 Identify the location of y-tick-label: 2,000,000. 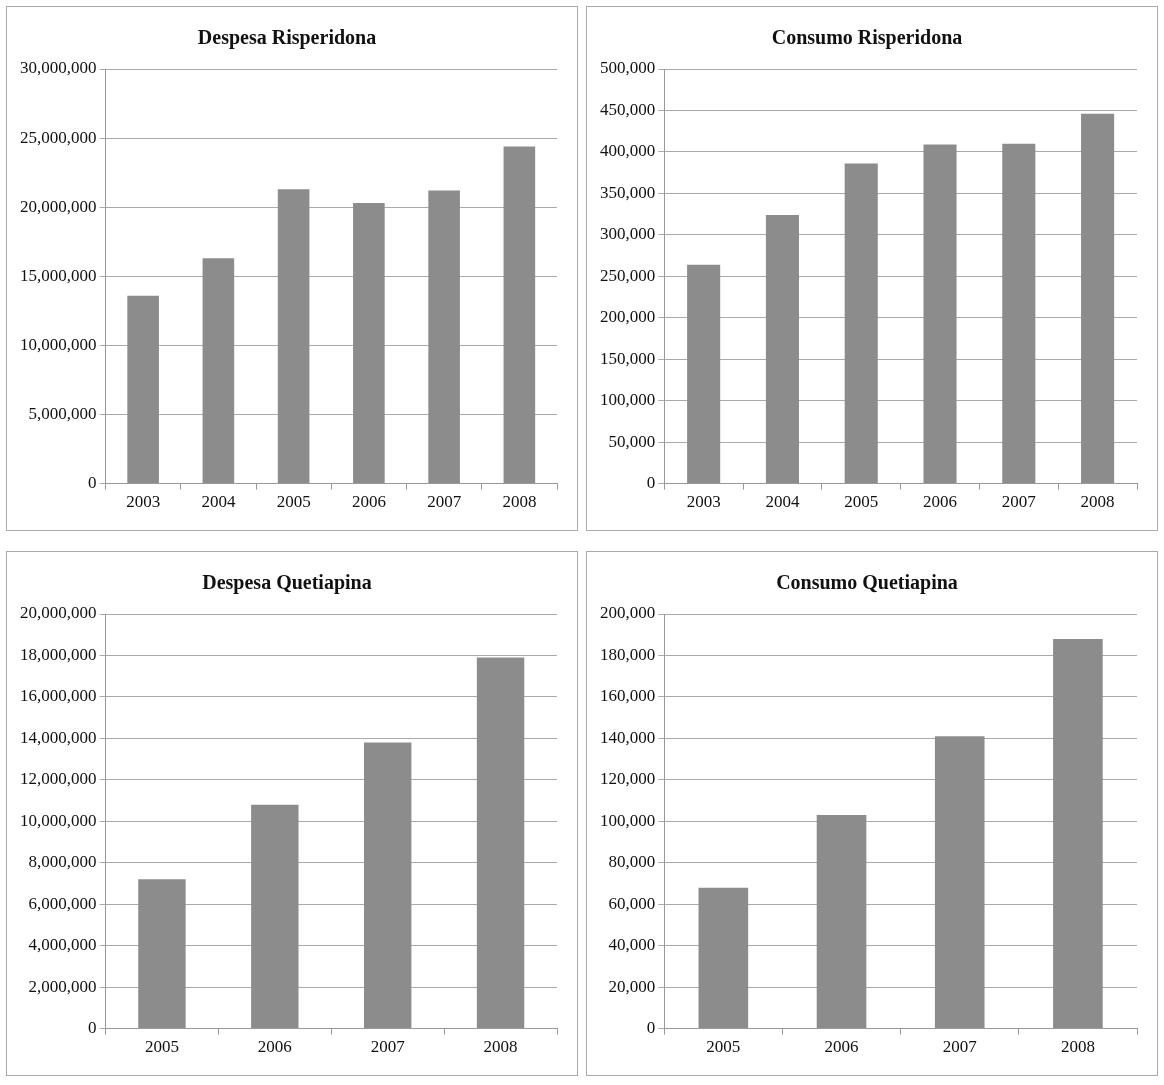
(62, 986).